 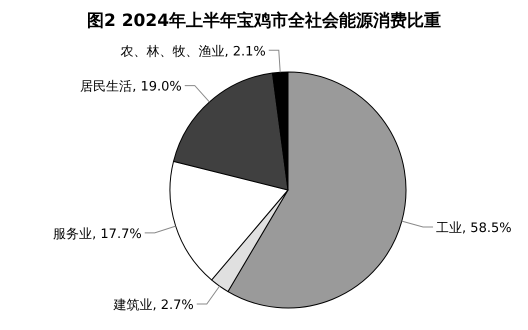 I want to click on slice-label: 工业, 58.5%, so click(x=474, y=228).